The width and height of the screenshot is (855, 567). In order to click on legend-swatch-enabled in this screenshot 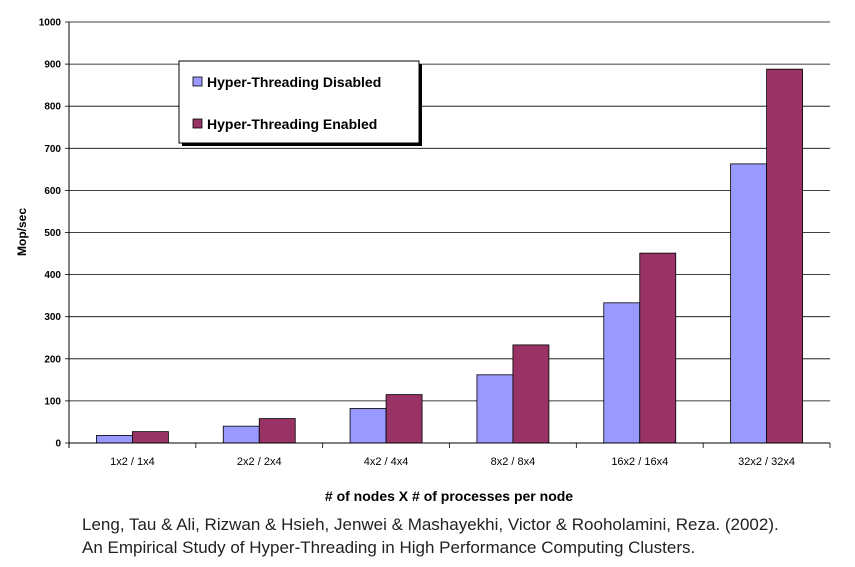, I will do `click(197, 123)`.